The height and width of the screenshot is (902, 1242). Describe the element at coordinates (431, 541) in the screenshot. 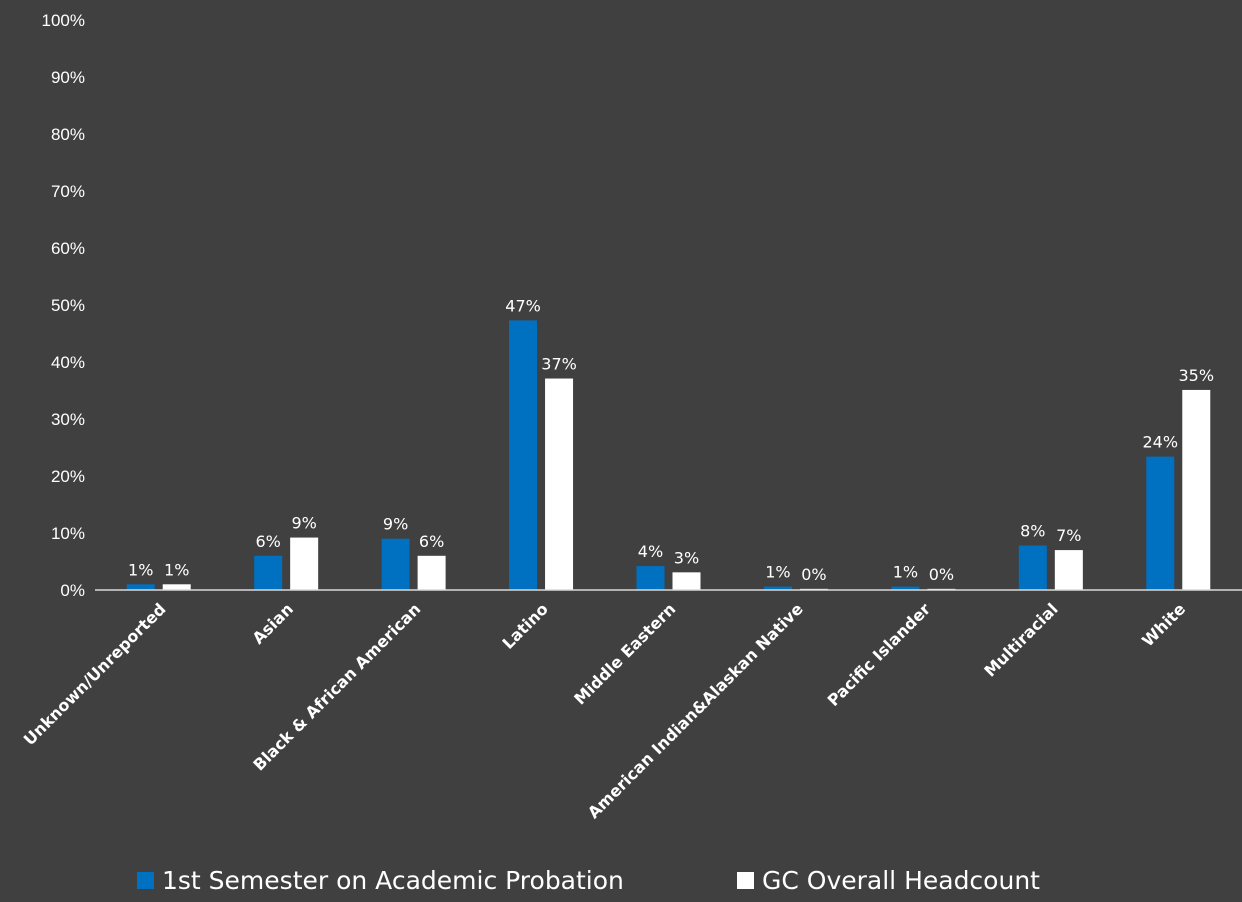

I see `data-label-headcount: 6%` at that location.